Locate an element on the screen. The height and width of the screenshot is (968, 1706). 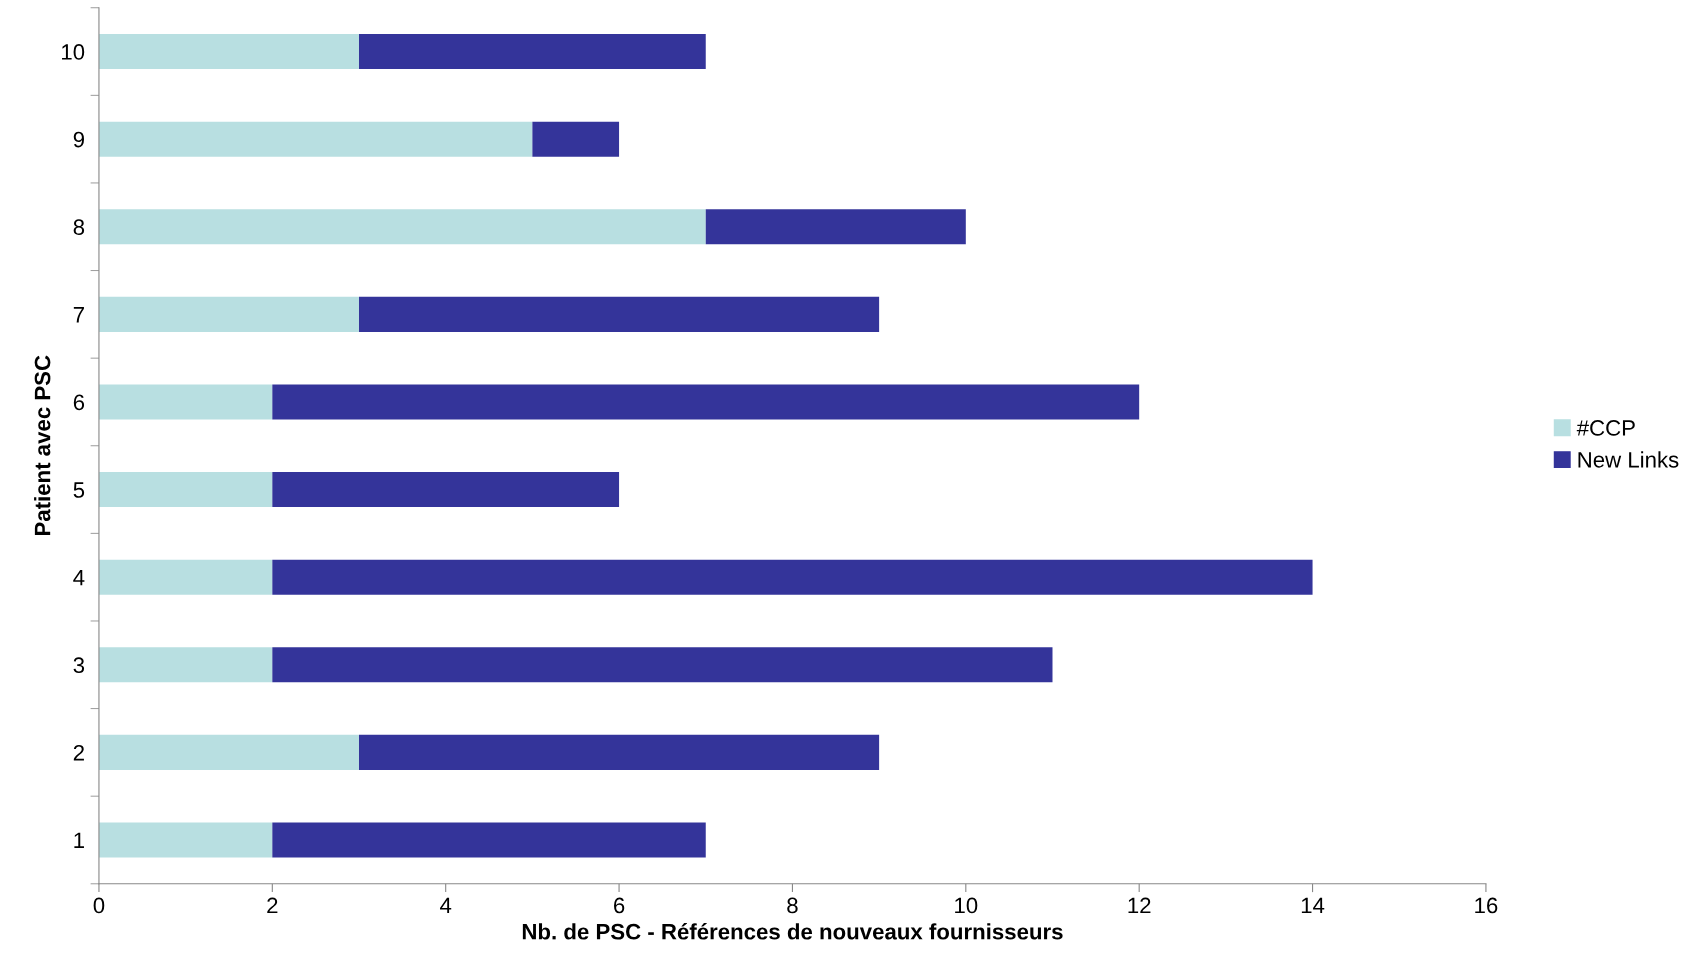
y-tick-label: 8 is located at coordinates (79, 227).